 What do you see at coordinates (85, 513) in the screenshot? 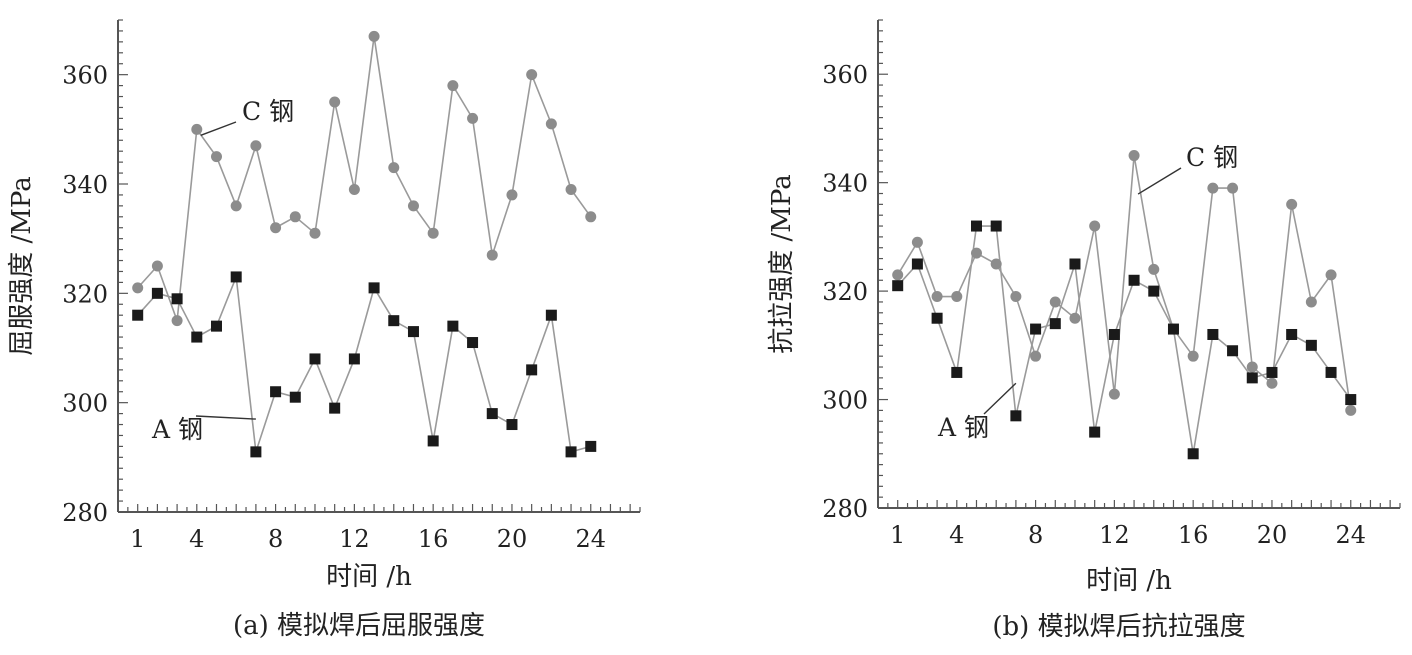
I see `y-tick-label: 280` at bounding box center [85, 513].